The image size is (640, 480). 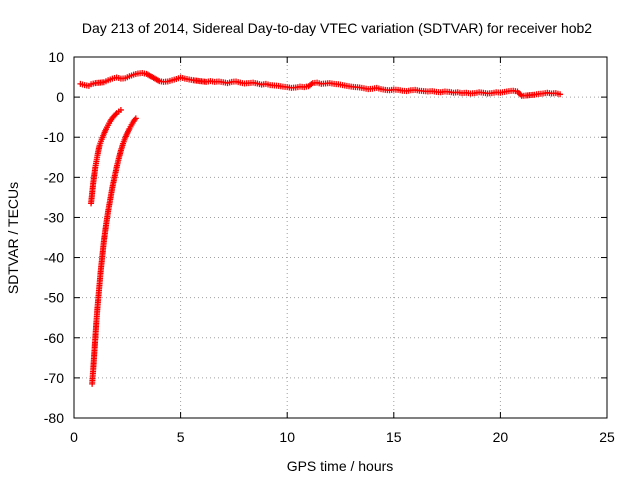 What do you see at coordinates (74, 437) in the screenshot?
I see `x-tick-label: 0` at bounding box center [74, 437].